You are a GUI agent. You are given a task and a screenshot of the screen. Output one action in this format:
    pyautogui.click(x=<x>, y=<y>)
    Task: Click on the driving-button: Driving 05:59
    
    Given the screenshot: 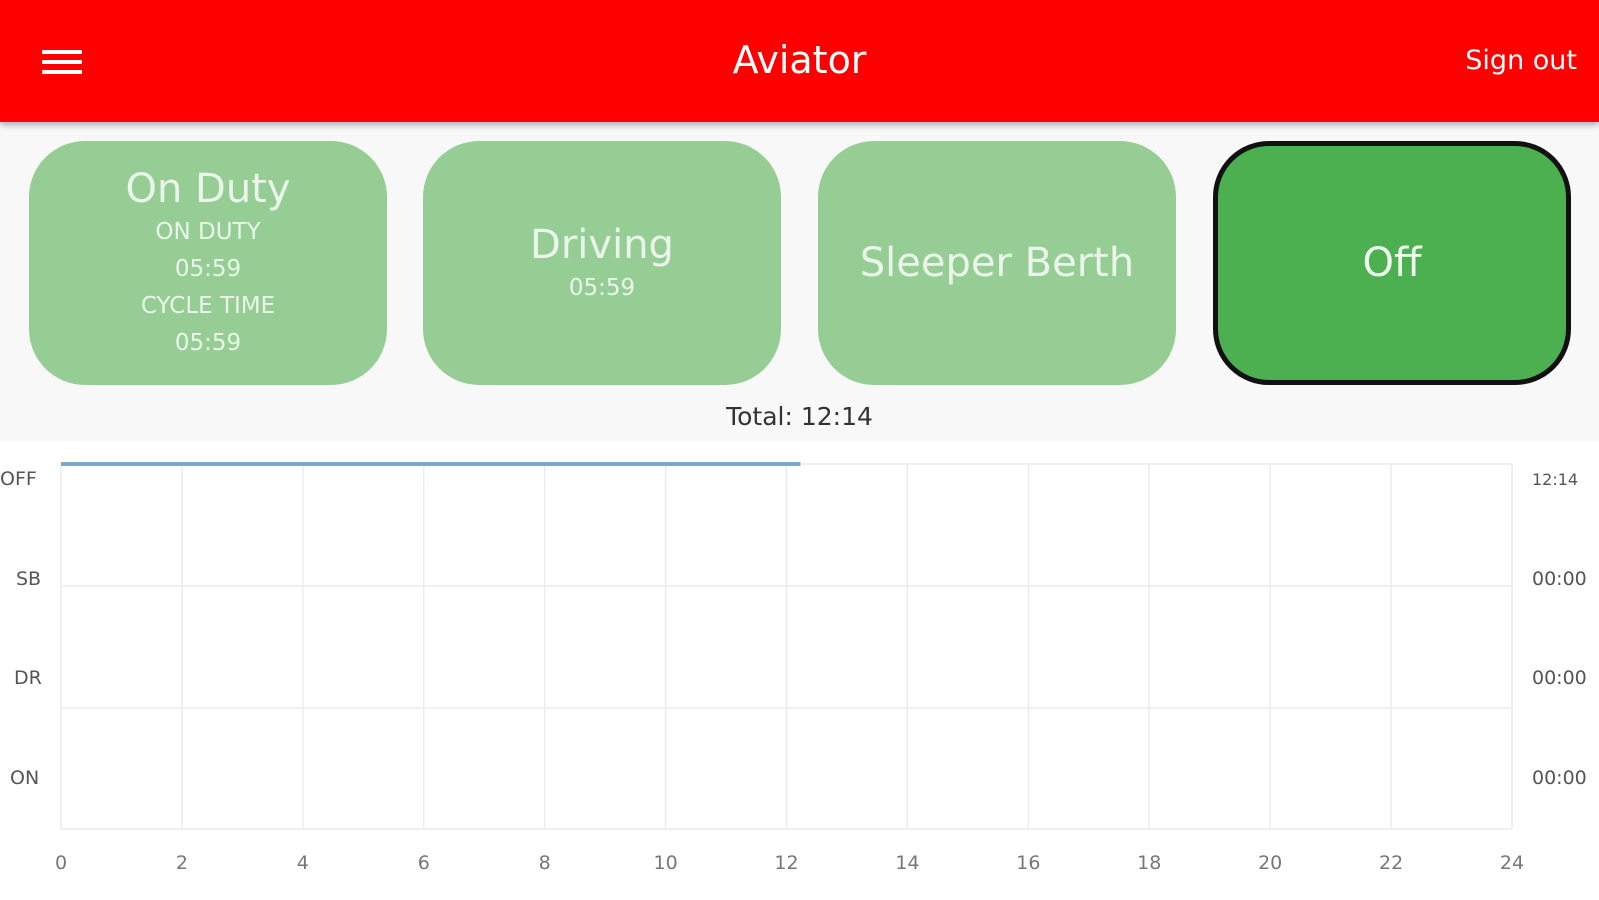 What is the action you would take?
    pyautogui.click(x=602, y=263)
    